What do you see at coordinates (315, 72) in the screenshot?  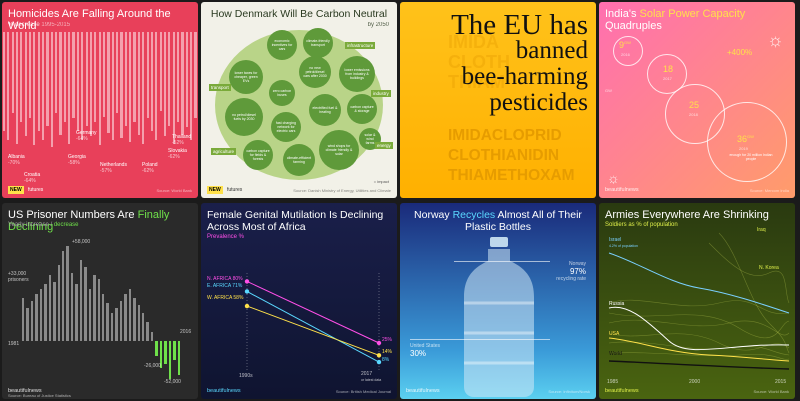 I see `bubble-3: no new petrol/diesel cars after 2030` at bounding box center [315, 72].